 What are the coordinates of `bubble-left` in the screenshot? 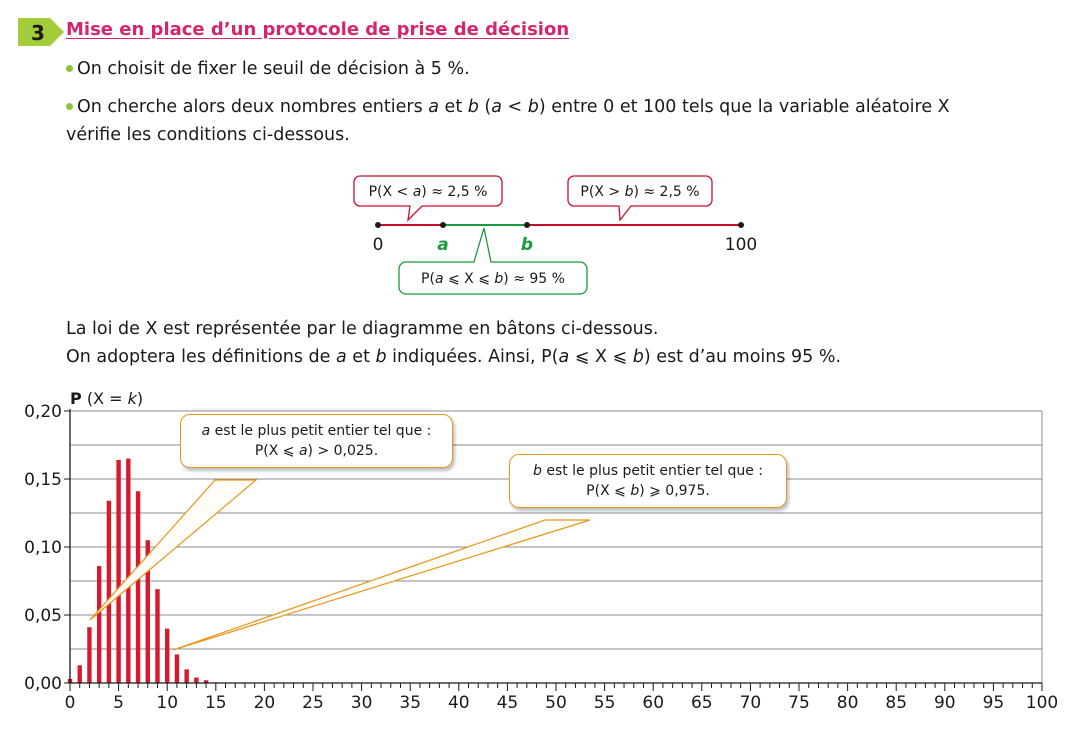 It's located at (428, 198).